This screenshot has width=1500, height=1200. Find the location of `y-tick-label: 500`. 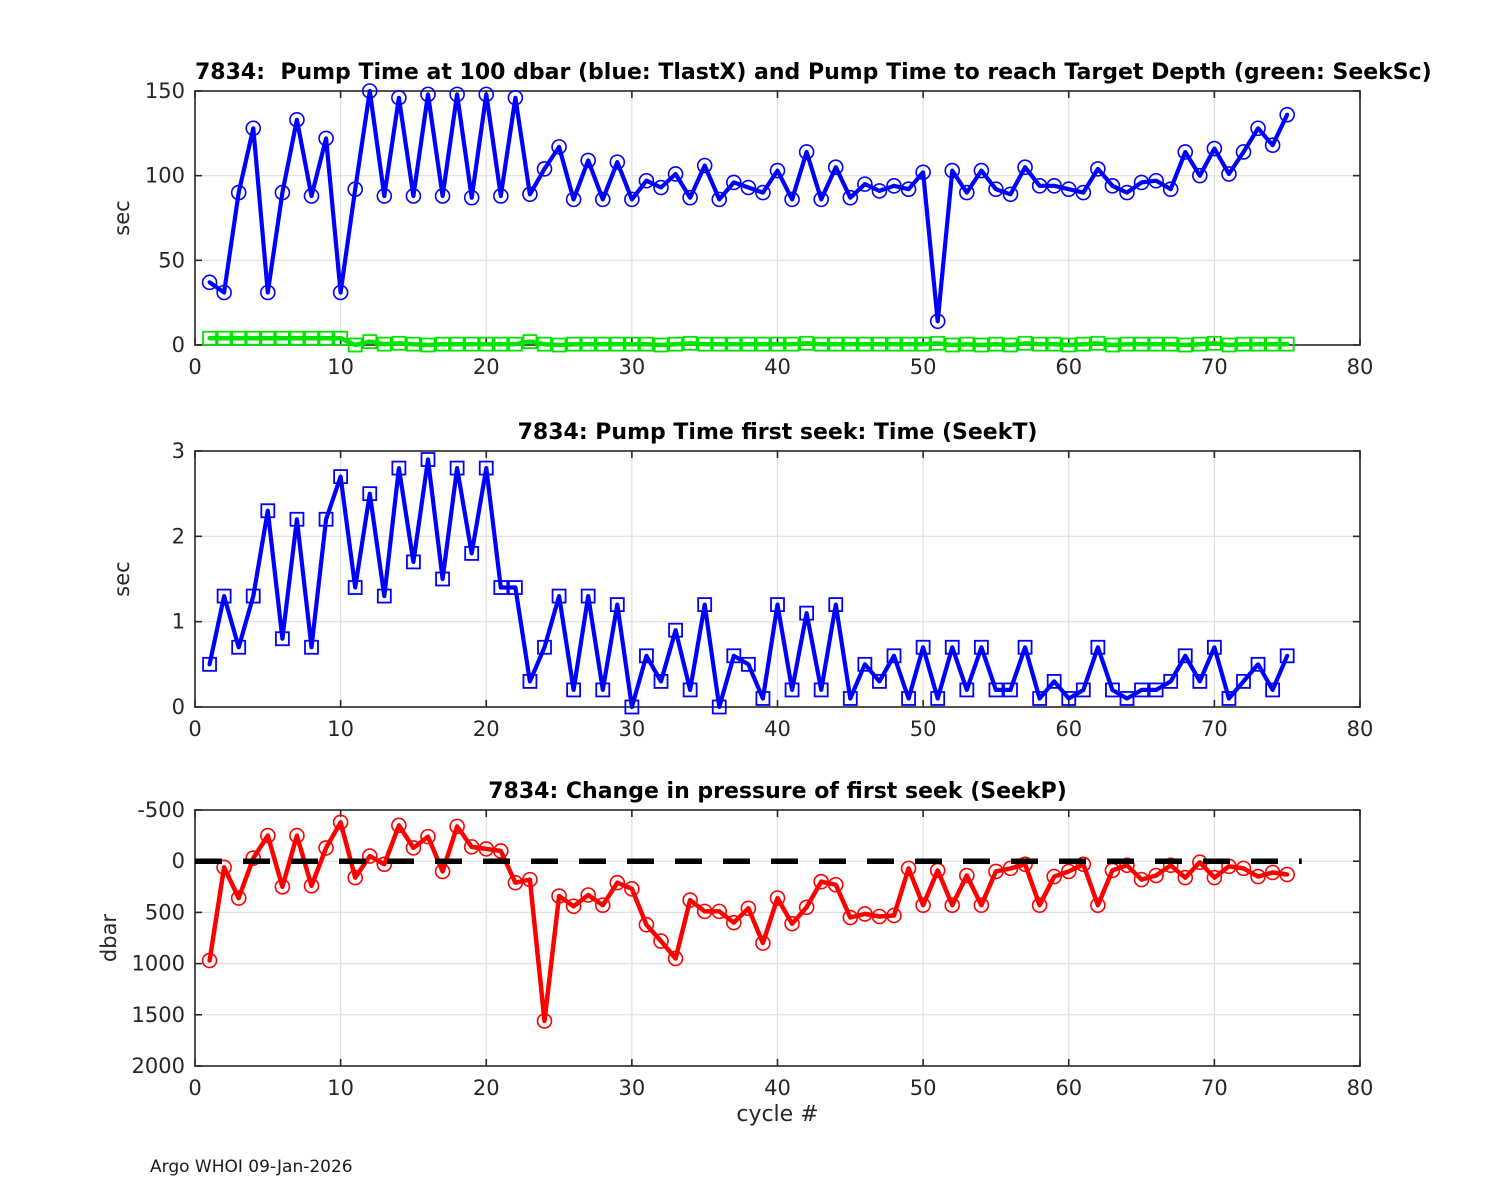

y-tick-label: 500 is located at coordinates (165, 912).